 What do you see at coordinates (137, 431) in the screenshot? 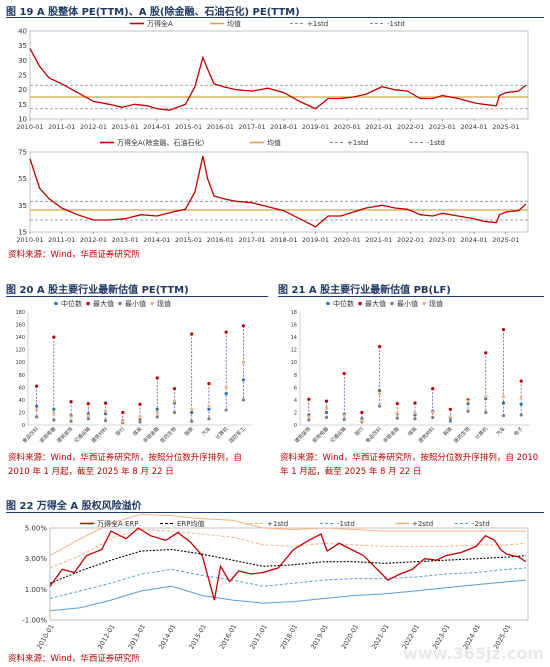
I see `c3-xtick-6: 煤炭` at bounding box center [137, 431].